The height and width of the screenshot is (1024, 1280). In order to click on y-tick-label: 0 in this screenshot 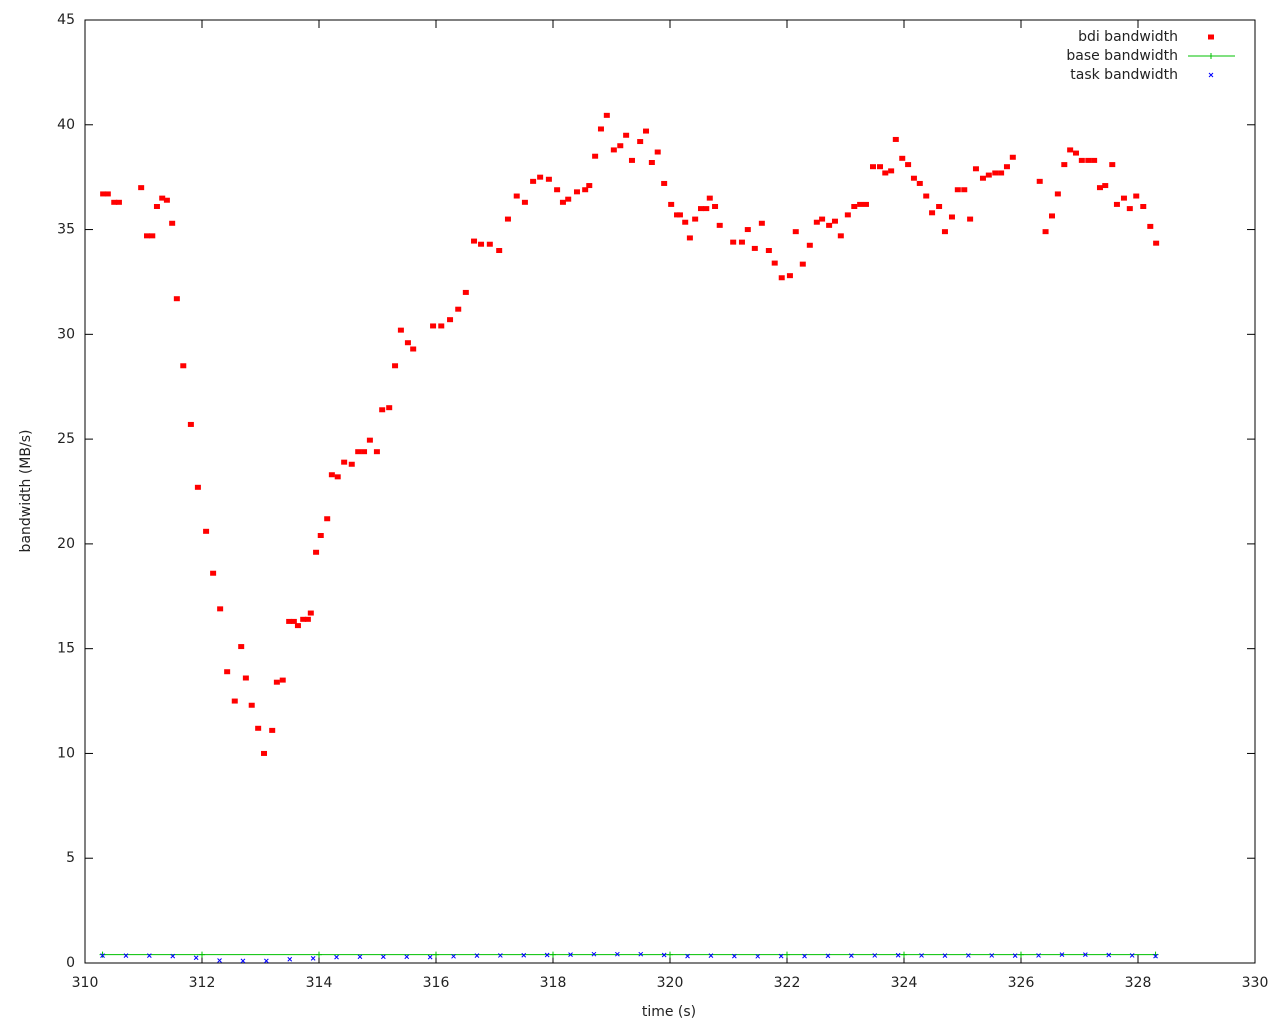, I will do `click(70, 963)`.